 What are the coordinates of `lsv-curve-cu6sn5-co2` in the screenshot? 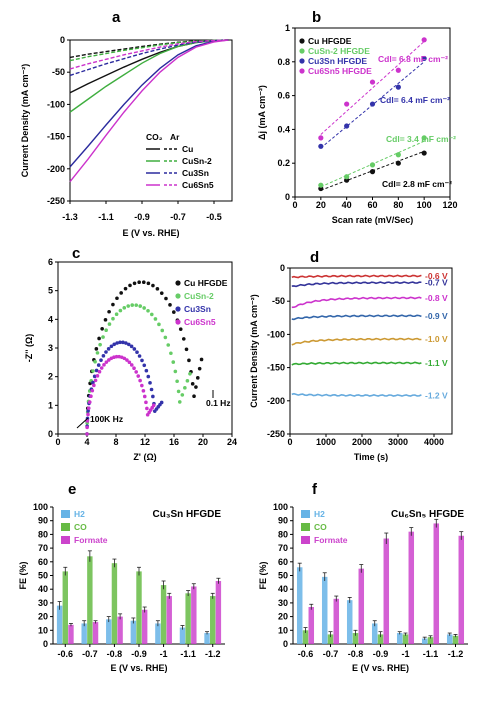 It's located at (149, 111).